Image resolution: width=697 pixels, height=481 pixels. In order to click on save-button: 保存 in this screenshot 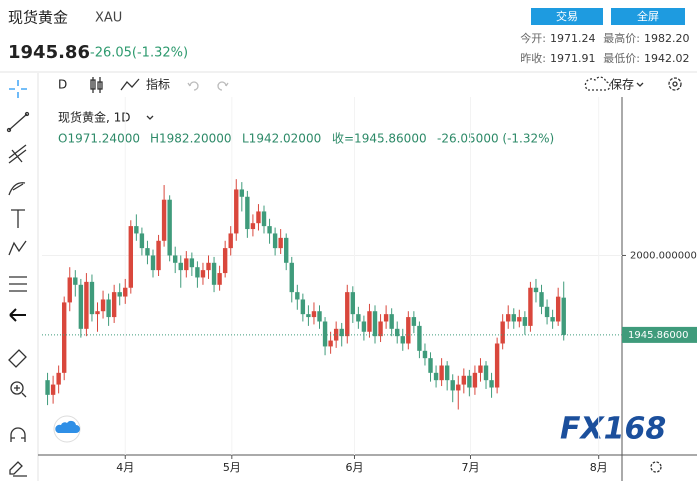, I will do `click(622, 85)`.